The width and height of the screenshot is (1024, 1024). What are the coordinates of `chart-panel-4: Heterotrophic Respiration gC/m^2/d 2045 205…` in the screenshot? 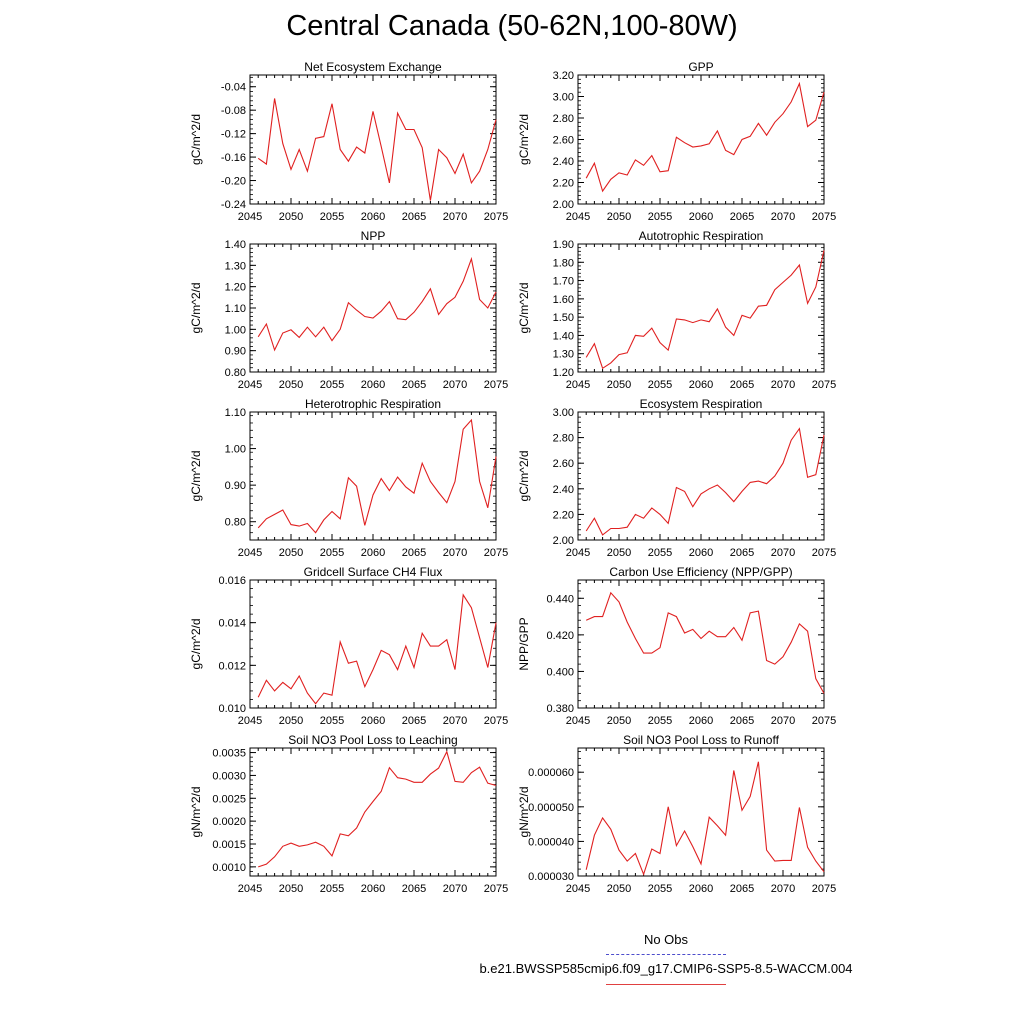 It's located at (348, 478).